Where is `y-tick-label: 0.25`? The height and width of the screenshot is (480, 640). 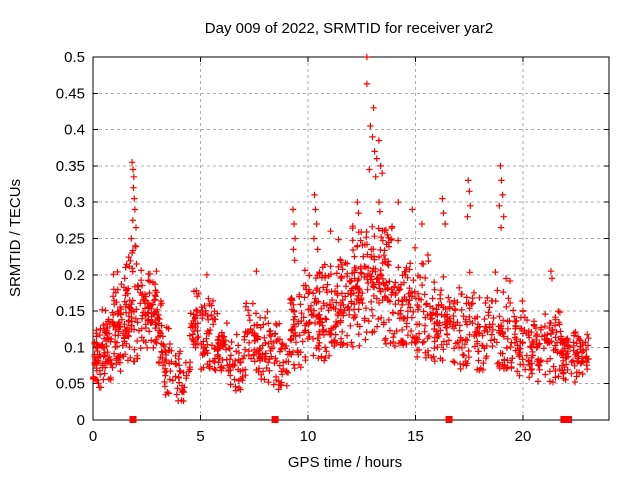
y-tick-label: 0.25 is located at coordinates (70, 239).